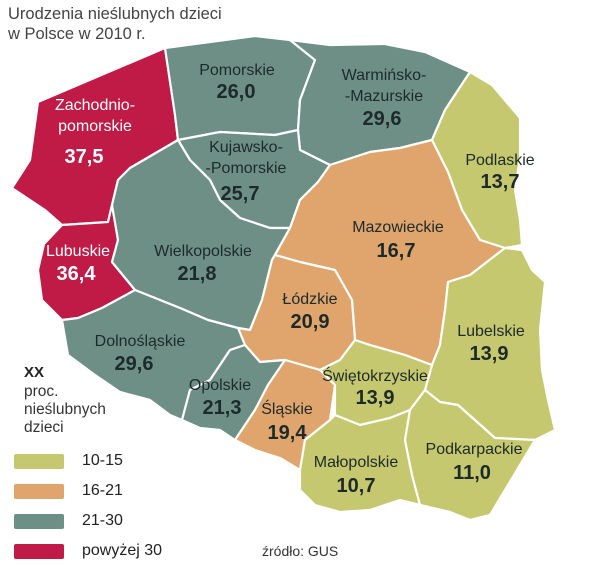 The image size is (596, 567). I want to click on label-warminsko-mazurskie: Warmińsko- -Mazurskie 29,6, so click(384, 98).